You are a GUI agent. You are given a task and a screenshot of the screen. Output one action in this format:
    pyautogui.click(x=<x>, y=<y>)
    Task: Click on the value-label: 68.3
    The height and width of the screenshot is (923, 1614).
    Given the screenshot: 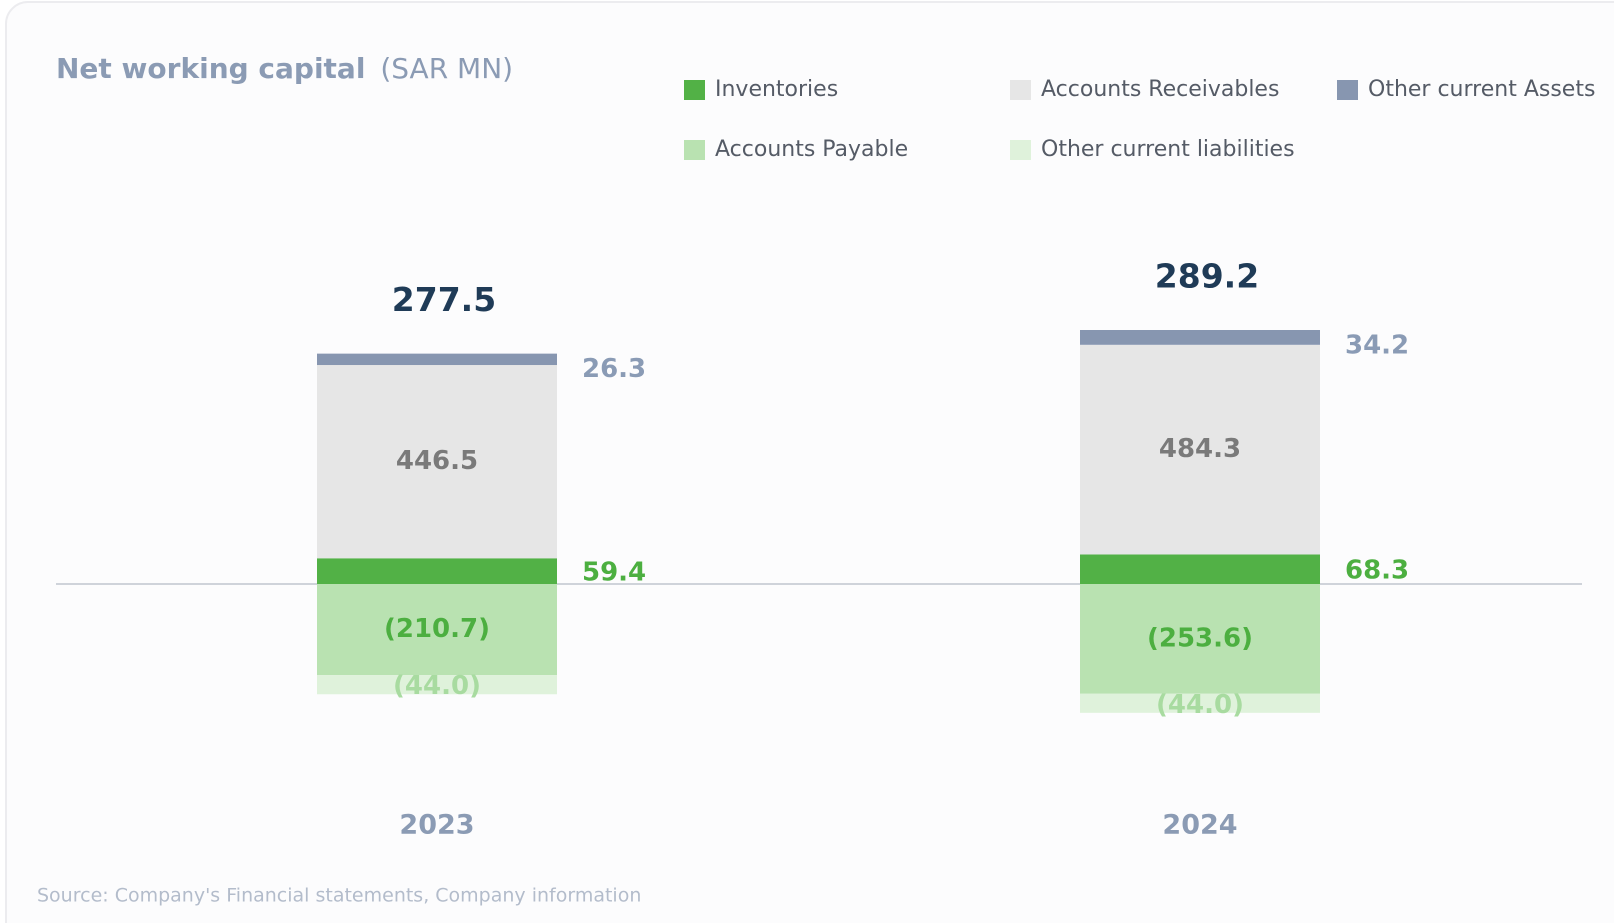 What is the action you would take?
    pyautogui.click(x=1377, y=571)
    